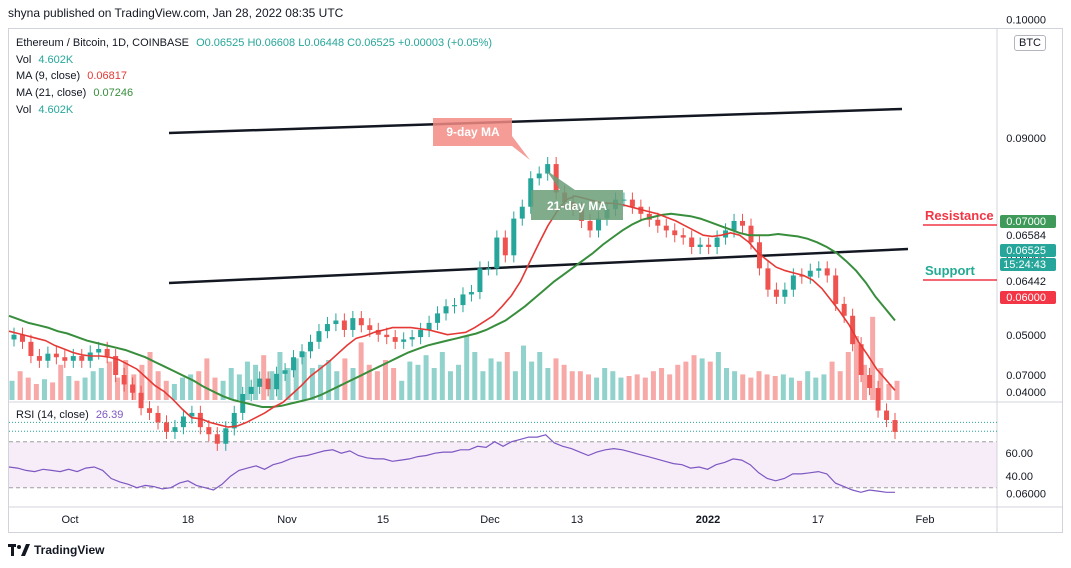 The width and height of the screenshot is (1071, 568). What do you see at coordinates (490, 520) in the screenshot?
I see `time-tick-label: Dec` at bounding box center [490, 520].